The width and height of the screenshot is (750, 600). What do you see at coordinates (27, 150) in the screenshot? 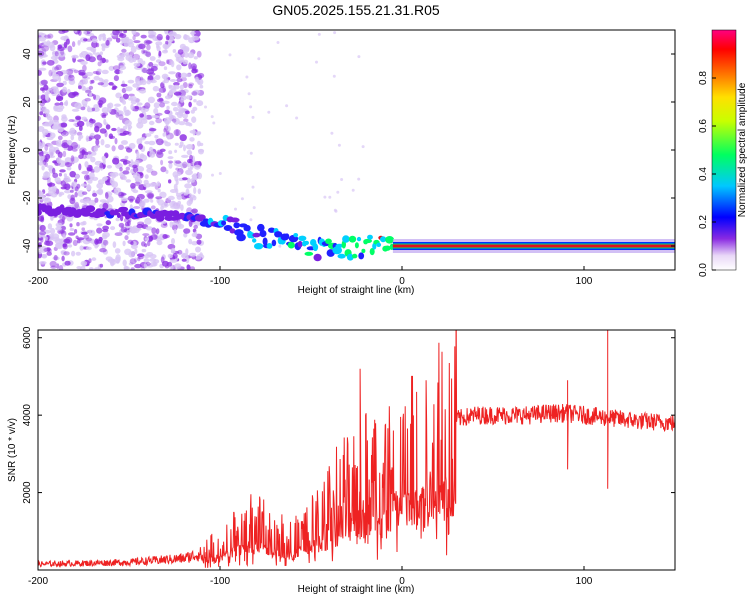
I see `y-tick-label: 0` at bounding box center [27, 150].